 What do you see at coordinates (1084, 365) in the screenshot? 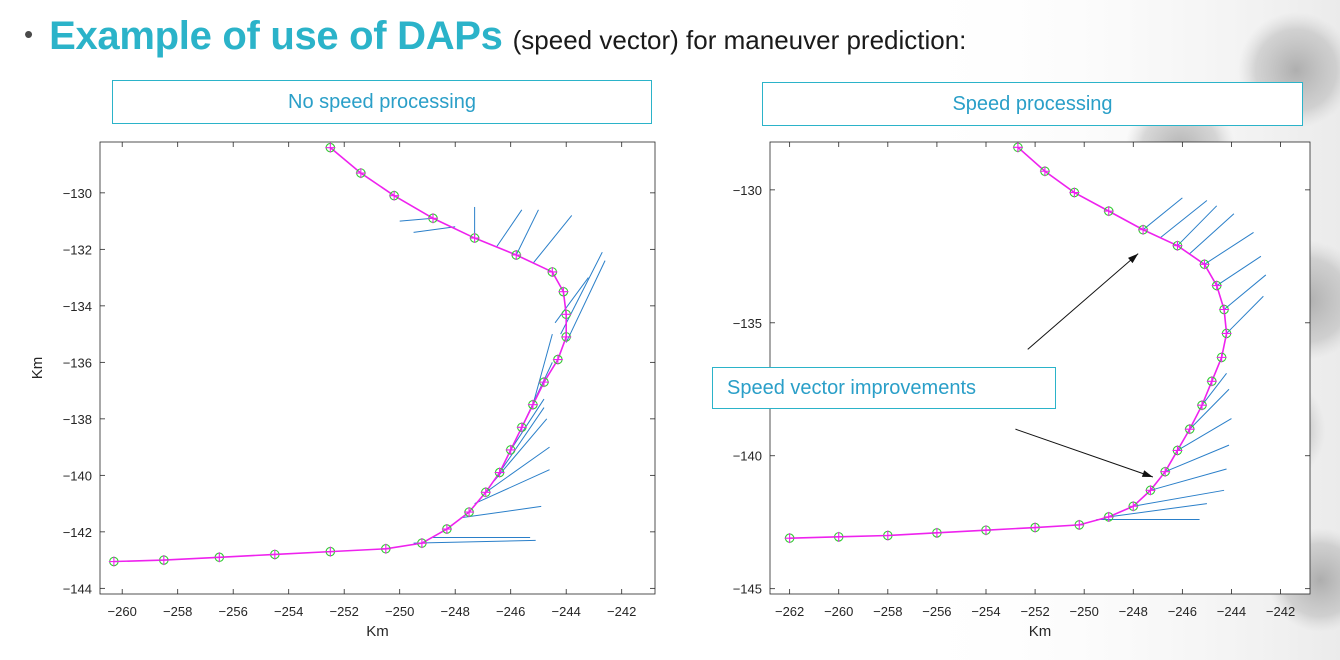
I see `annotation-arrows` at bounding box center [1084, 365].